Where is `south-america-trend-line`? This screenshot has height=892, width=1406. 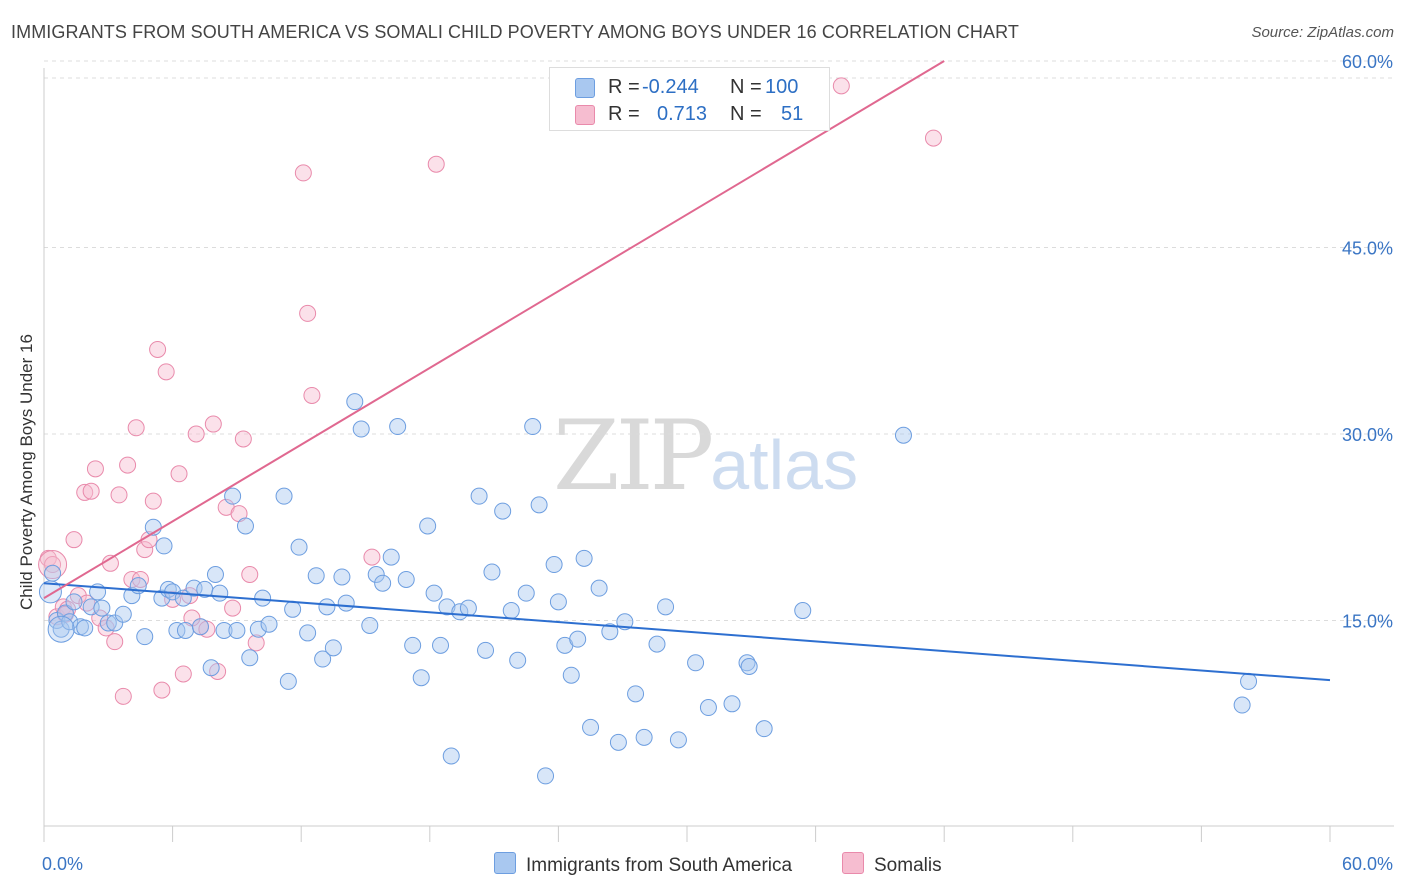 south-america-trend-line is located at coordinates (687, 632).